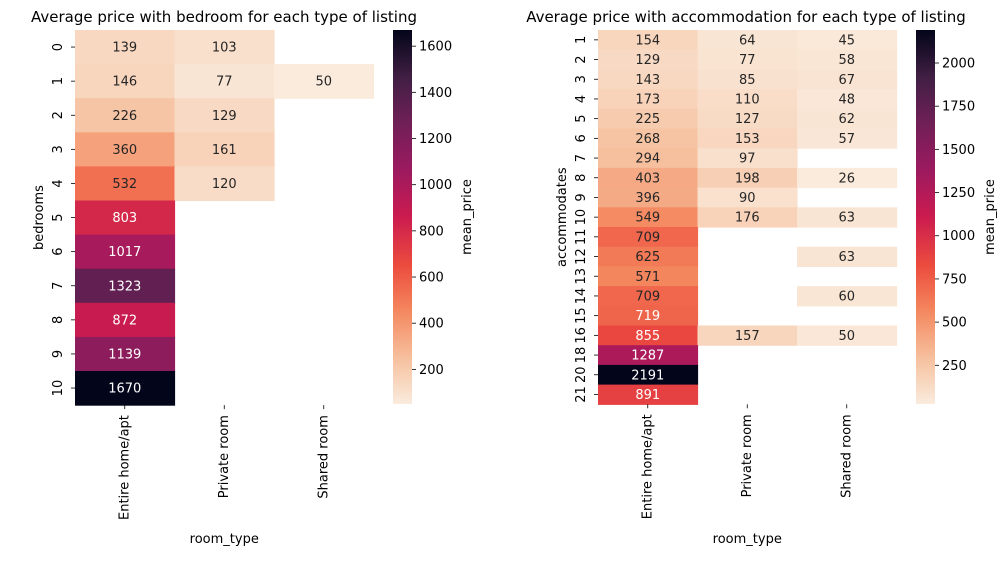  What do you see at coordinates (58, 81) in the screenshot?
I see `heatmap-1-ytick-label: 1` at bounding box center [58, 81].